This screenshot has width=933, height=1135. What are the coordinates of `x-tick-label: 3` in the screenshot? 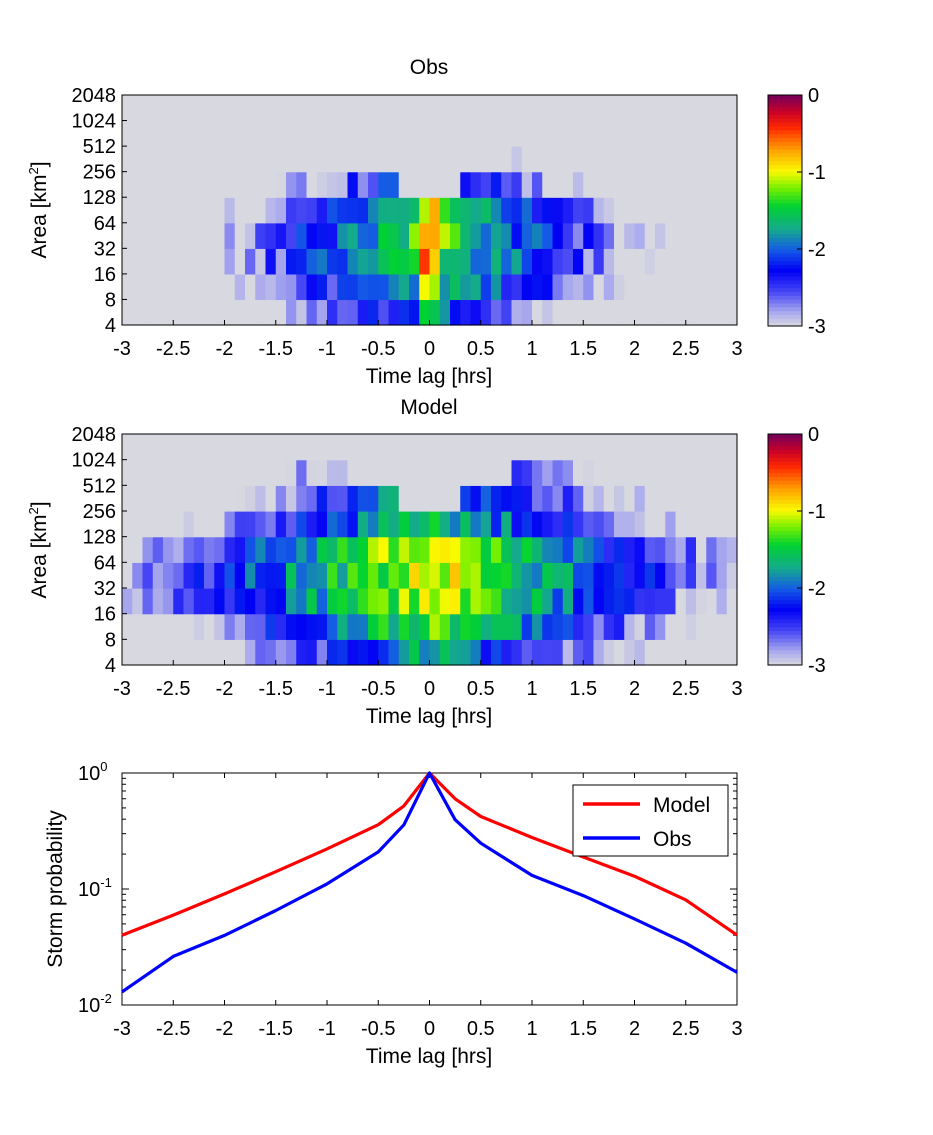 It's located at (736, 1029).